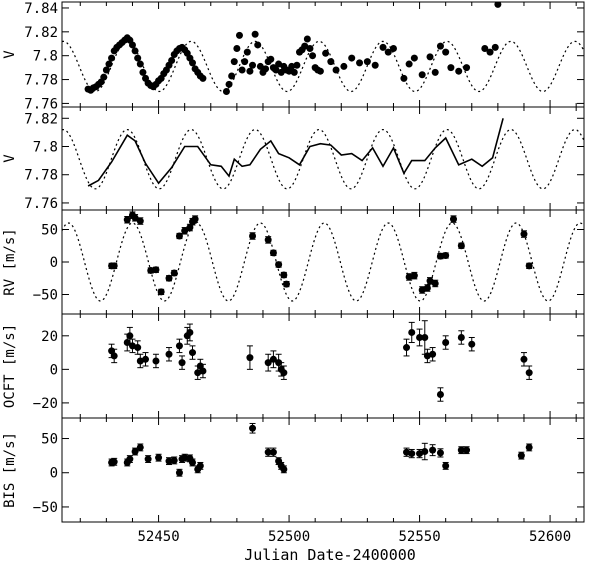 This screenshot has width=590, height=572. What do you see at coordinates (323, 262) in the screenshot?
I see `model-curve` at bounding box center [323, 262].